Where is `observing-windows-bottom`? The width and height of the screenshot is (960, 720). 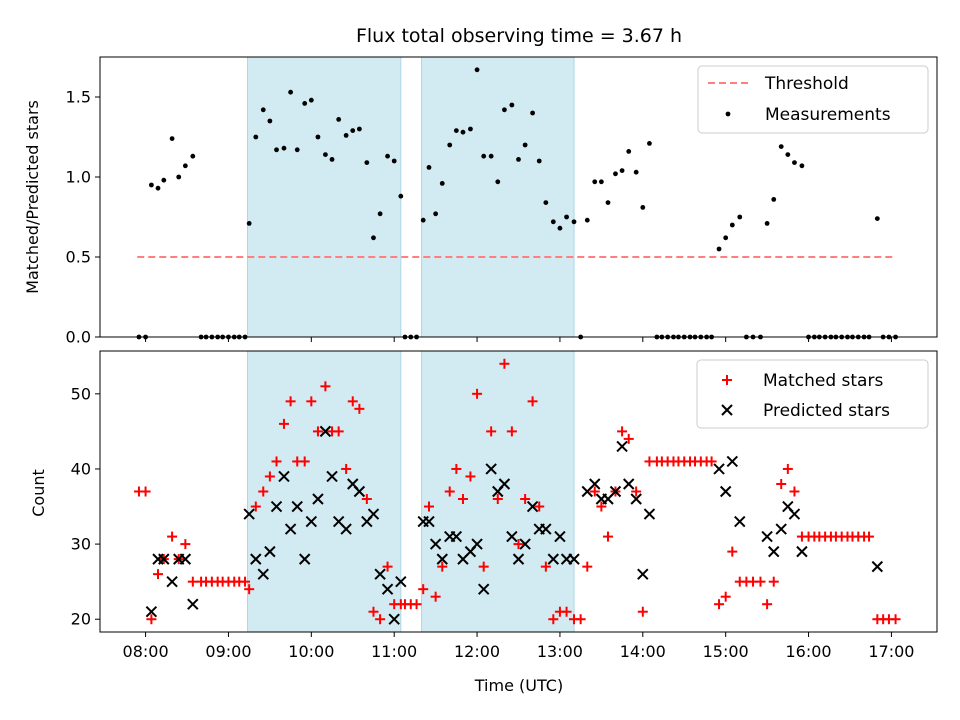 observing-windows-bottom is located at coordinates (411, 491).